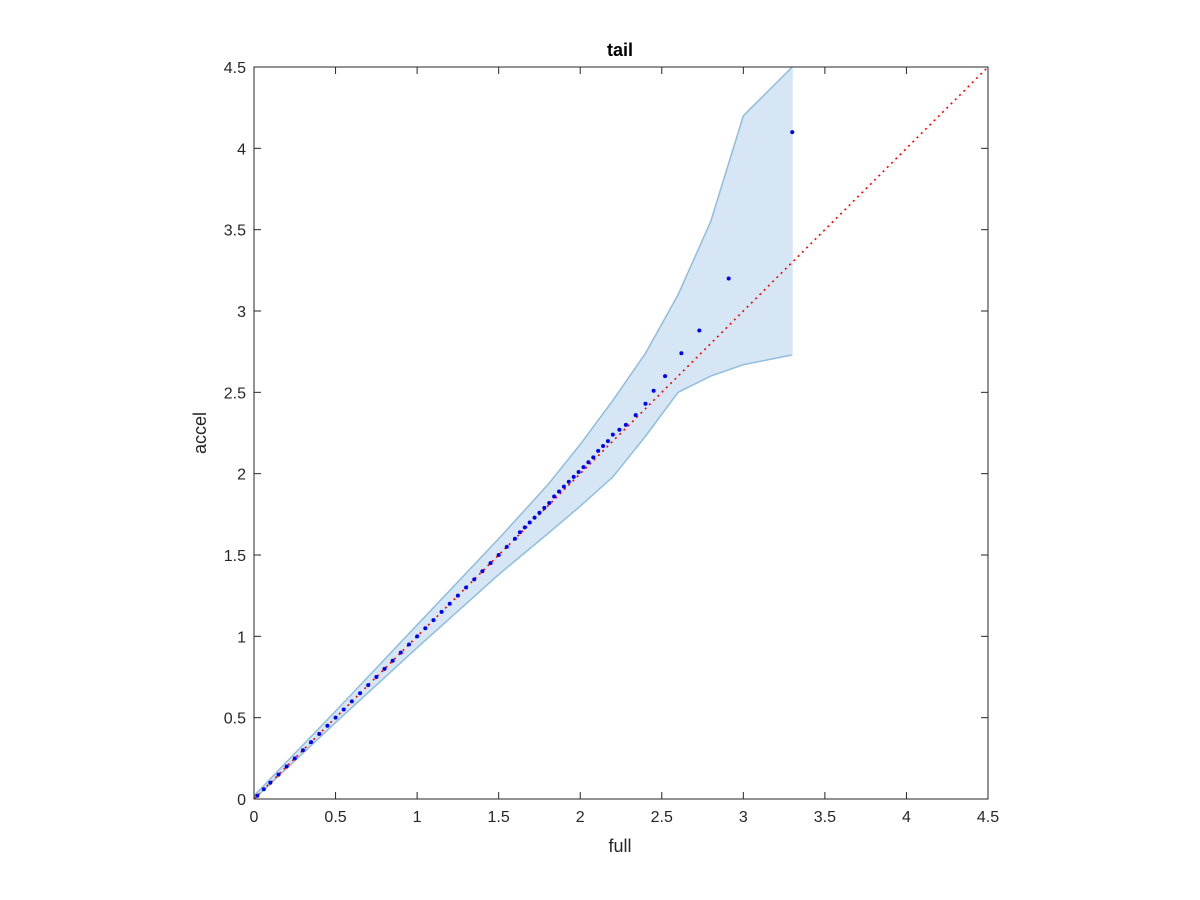 Image resolution: width=1200 pixels, height=900 pixels. I want to click on y-tick-label: 1, so click(241, 637).